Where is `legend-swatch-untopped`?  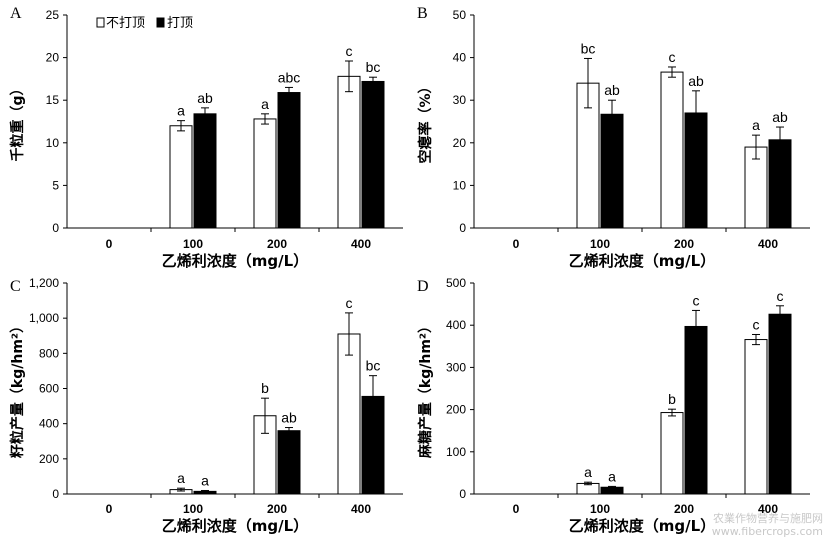 legend-swatch-untopped is located at coordinates (100, 22).